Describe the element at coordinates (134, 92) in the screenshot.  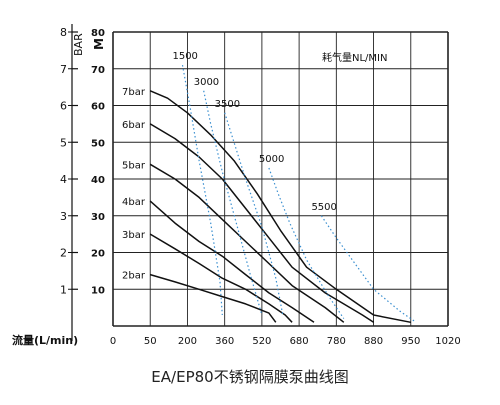
I see `series-label: 7bar` at that location.